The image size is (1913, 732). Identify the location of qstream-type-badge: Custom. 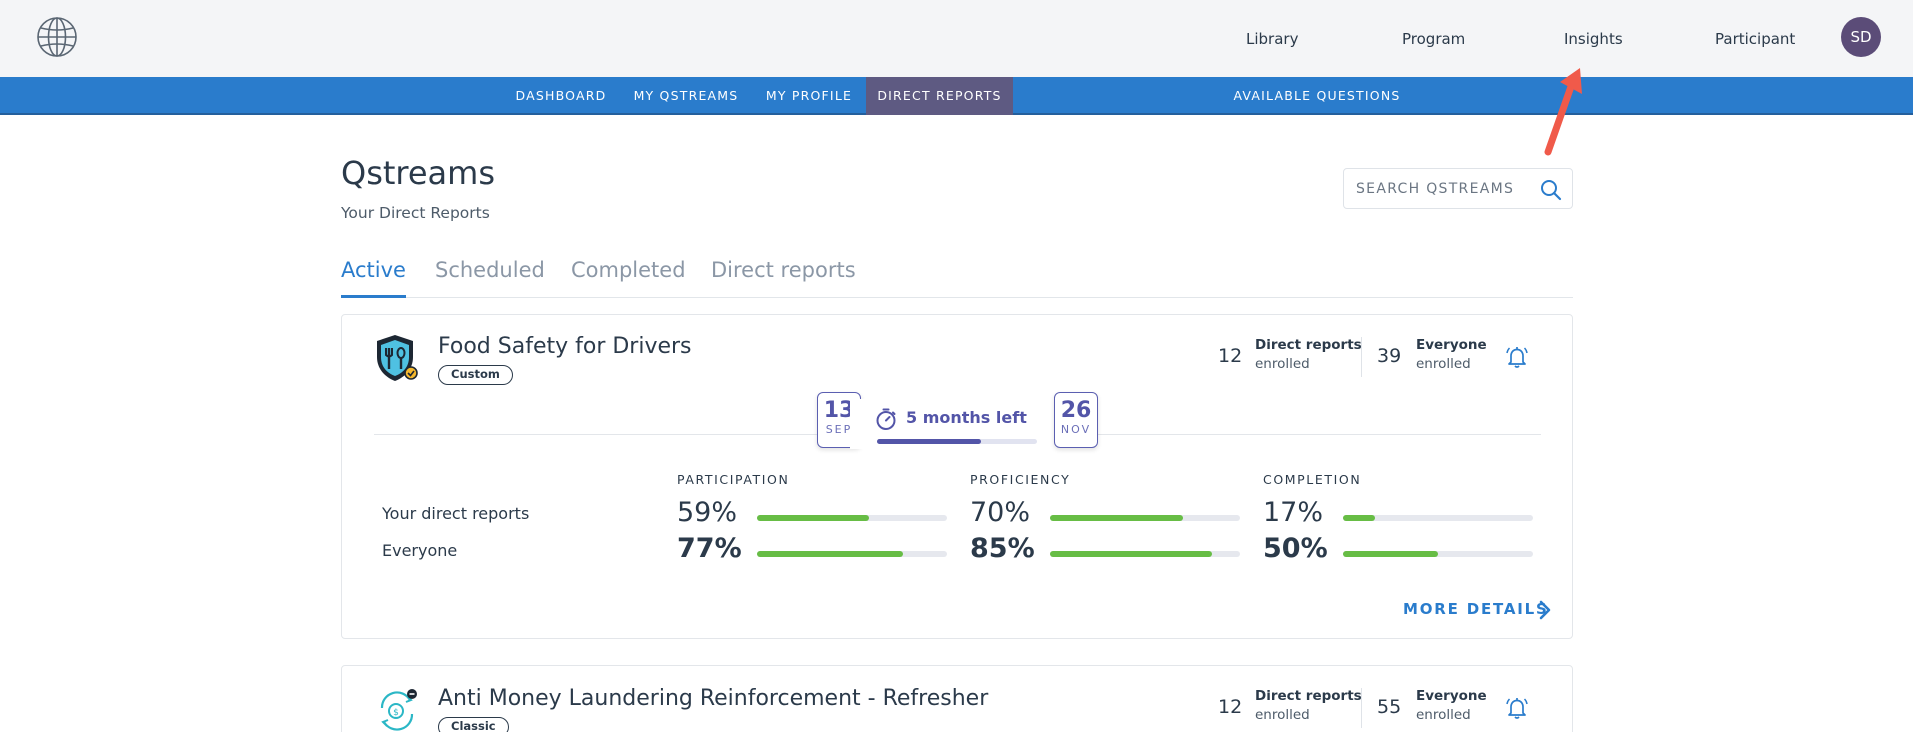
(475, 375).